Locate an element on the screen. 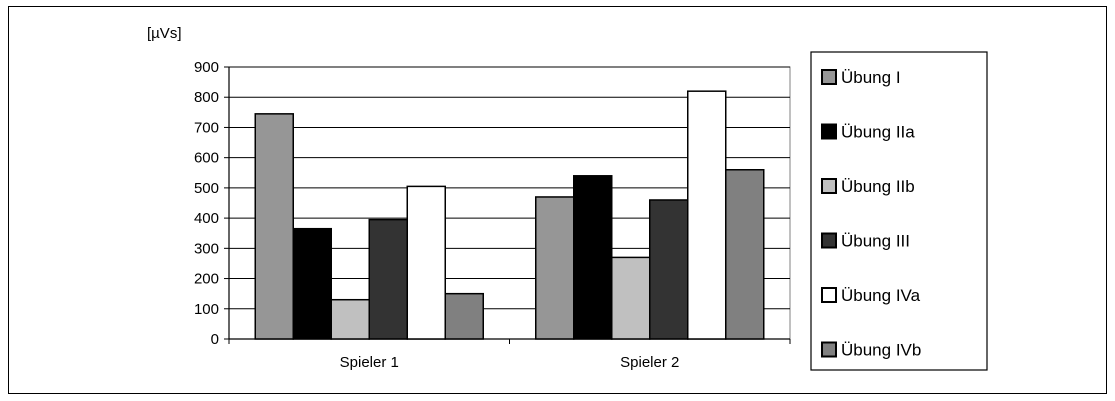 Image resolution: width=1115 pixels, height=401 pixels. y-tick-label: 500 is located at coordinates (206, 188).